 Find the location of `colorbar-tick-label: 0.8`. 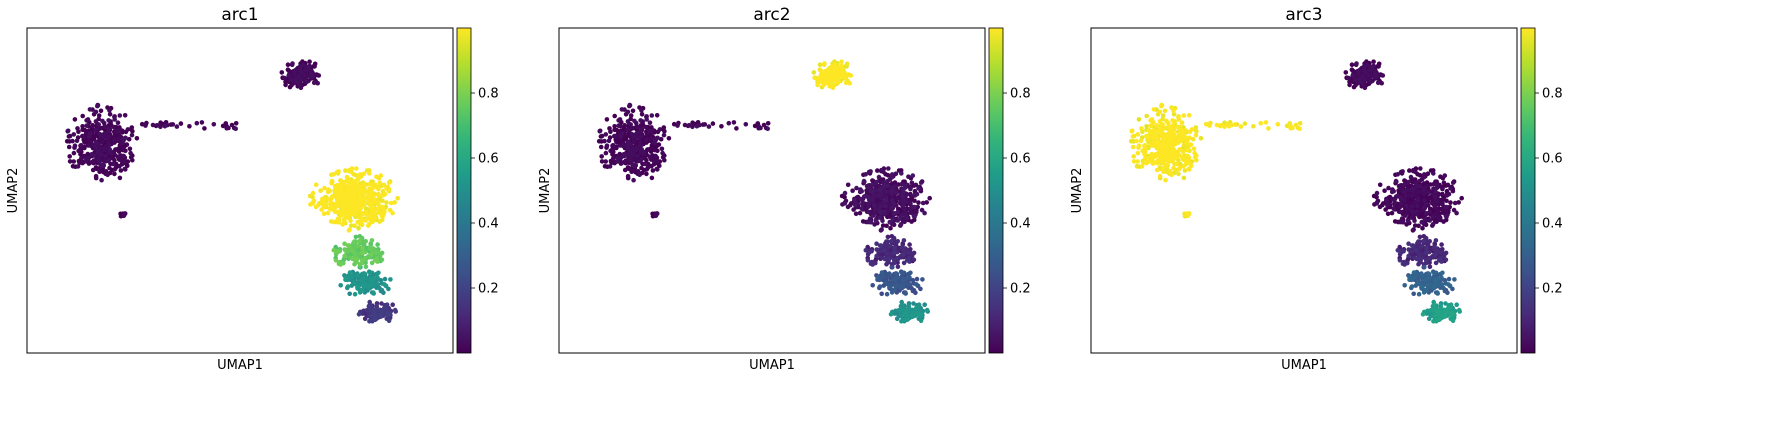

colorbar-tick-label: 0.8 is located at coordinates (1020, 94).